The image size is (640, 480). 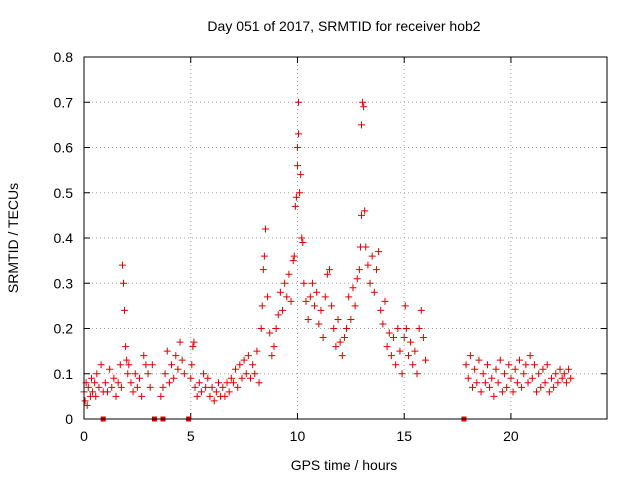 What do you see at coordinates (344, 465) in the screenshot?
I see `x-axis-label: GPS time / hours` at bounding box center [344, 465].